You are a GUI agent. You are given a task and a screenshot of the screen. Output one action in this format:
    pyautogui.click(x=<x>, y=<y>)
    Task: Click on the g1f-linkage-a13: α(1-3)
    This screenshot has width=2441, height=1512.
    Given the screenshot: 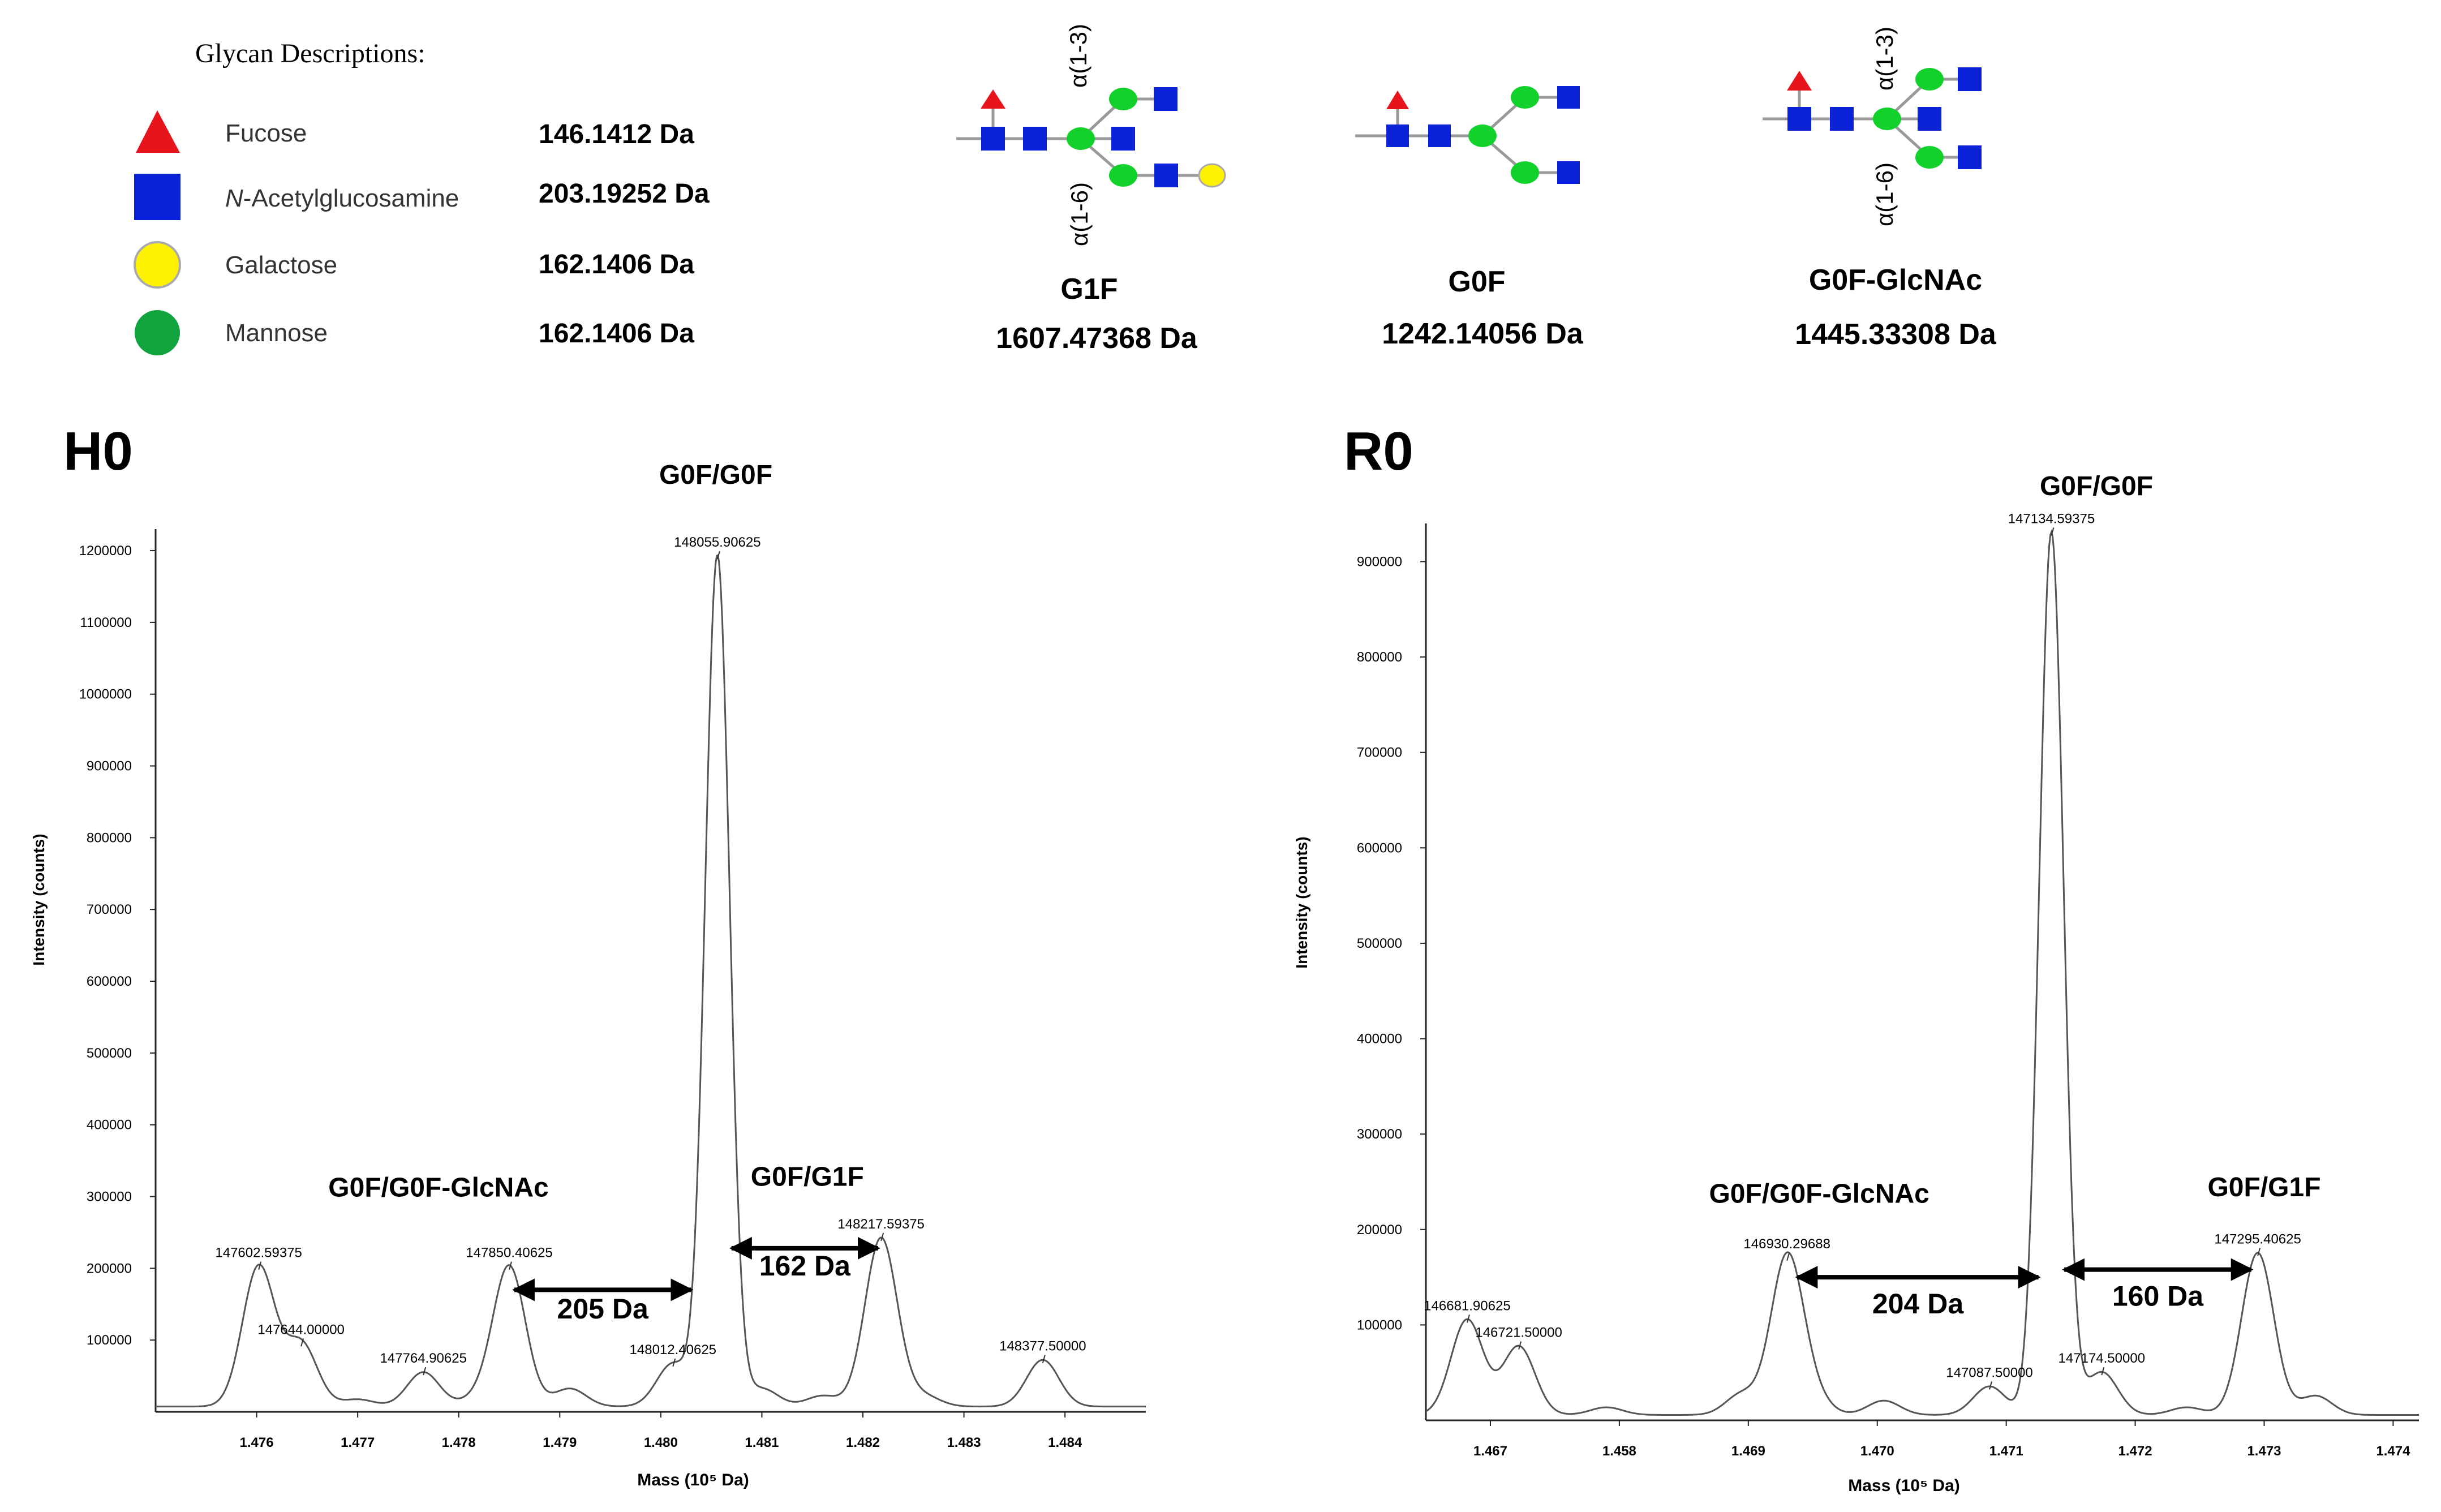 What is the action you would take?
    pyautogui.click(x=1078, y=56)
    